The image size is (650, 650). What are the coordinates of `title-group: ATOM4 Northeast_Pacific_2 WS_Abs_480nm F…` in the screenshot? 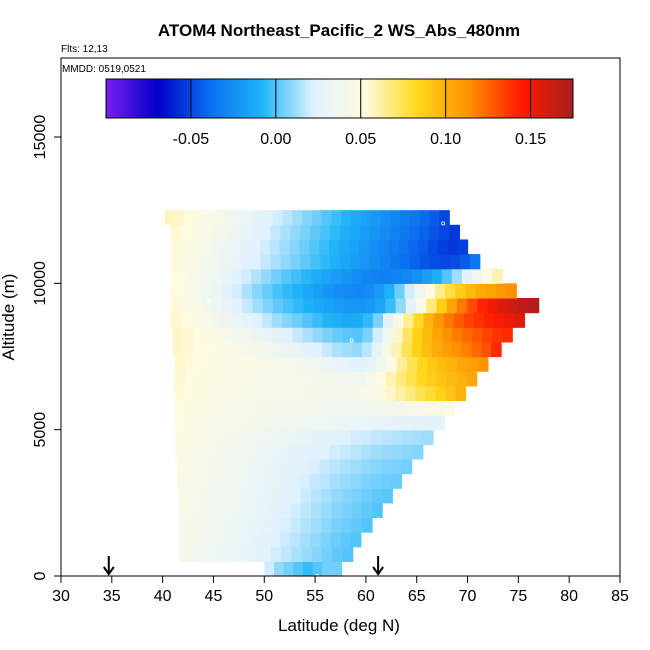 It's located at (290, 48).